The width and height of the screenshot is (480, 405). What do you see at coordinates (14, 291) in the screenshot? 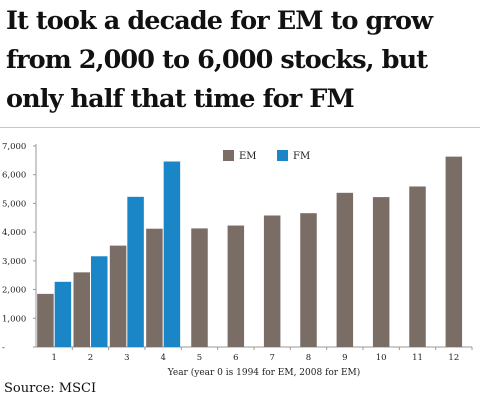
I see `y-tick-label: 2,000` at bounding box center [14, 291].